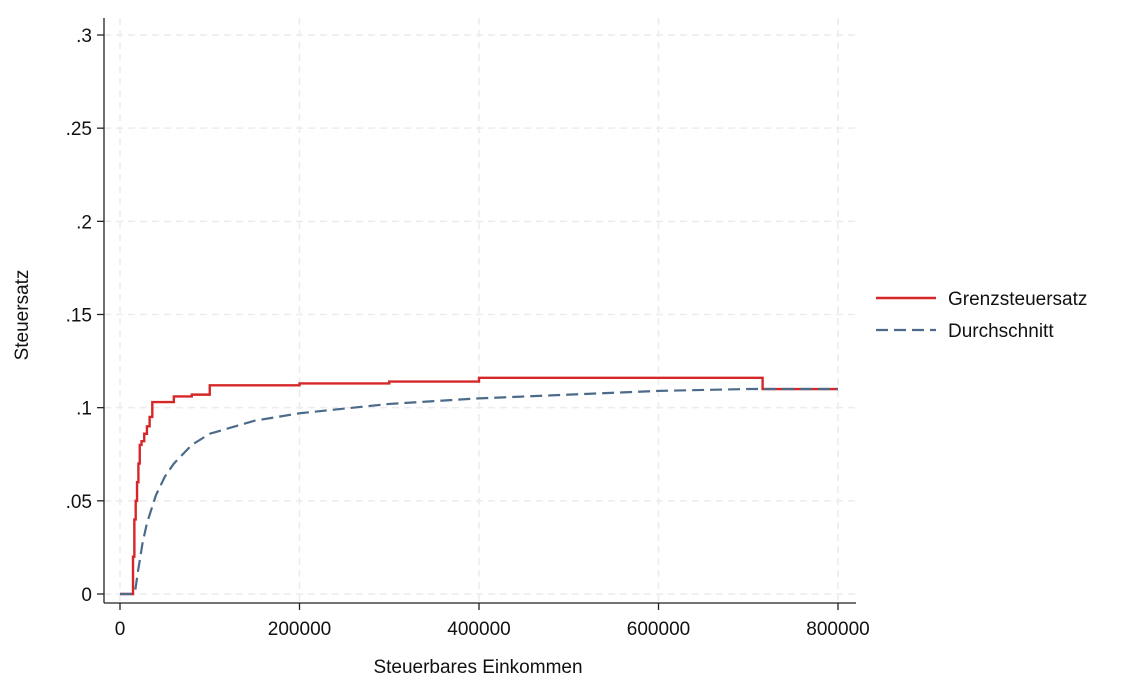 The height and width of the screenshot is (682, 1131). I want to click on x-tick-label: 600000, so click(658, 629).